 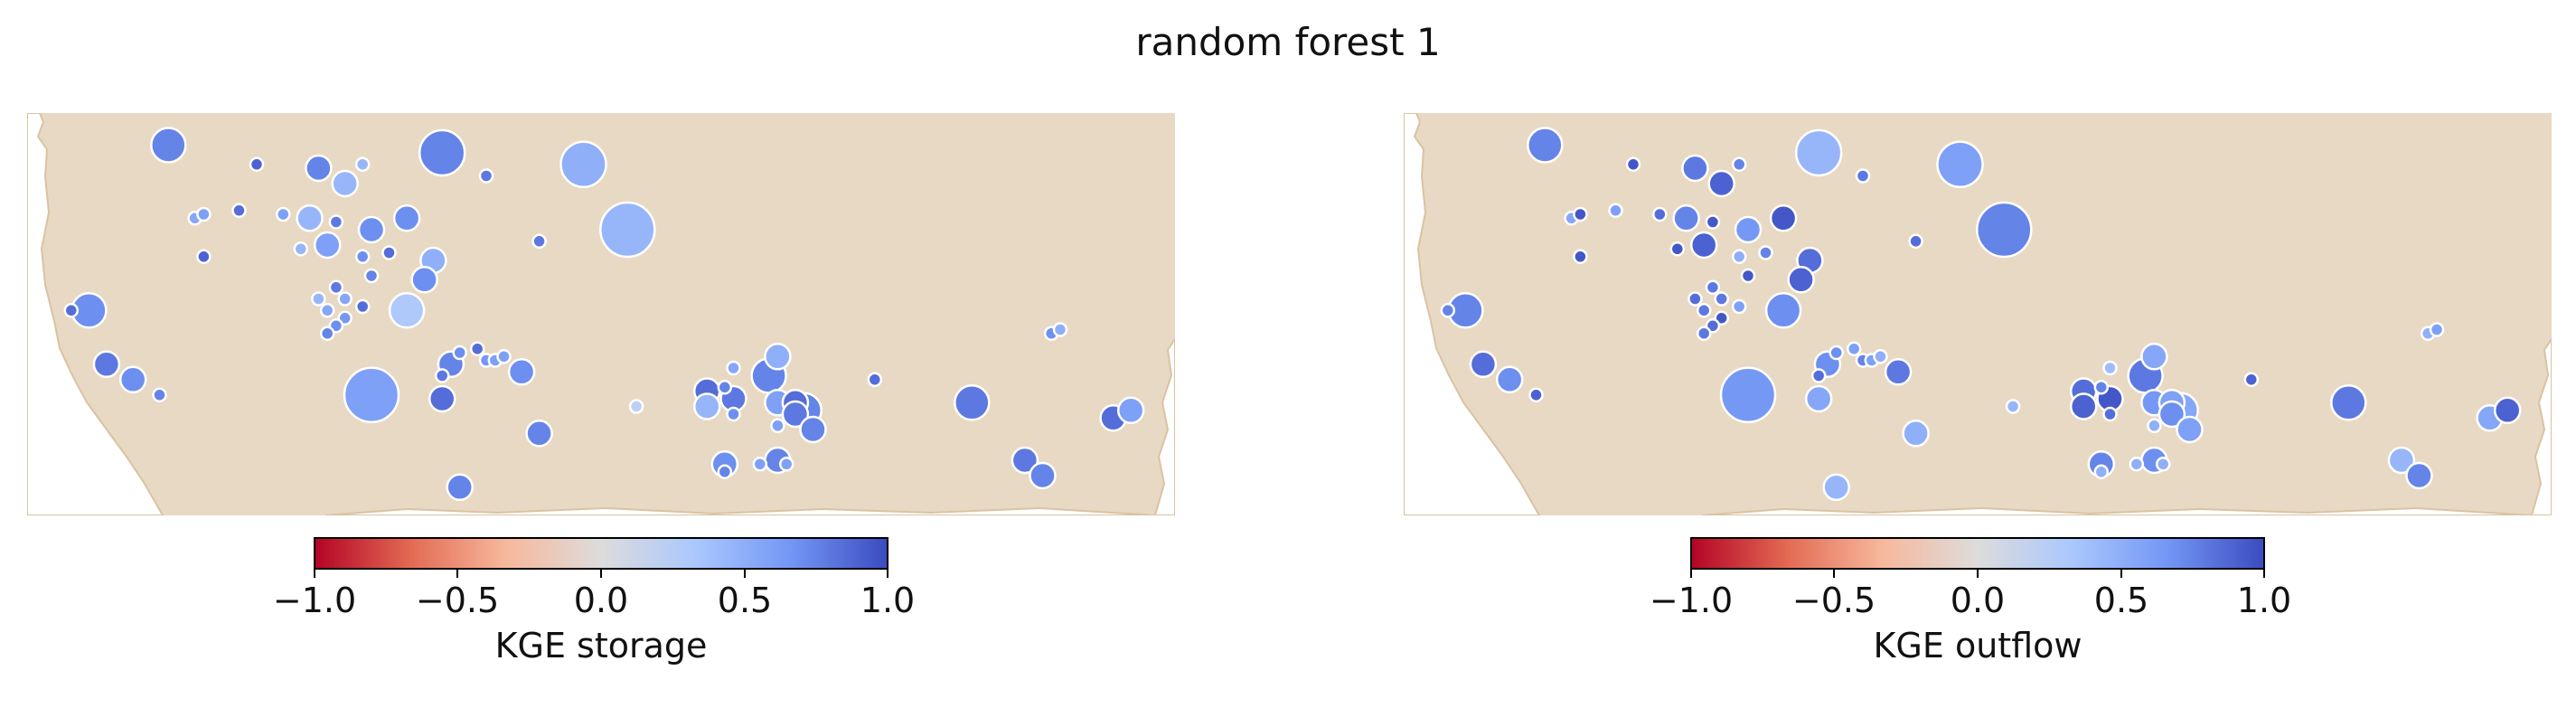 I want to click on colorbar-tick-label: 0.5, so click(x=745, y=600).